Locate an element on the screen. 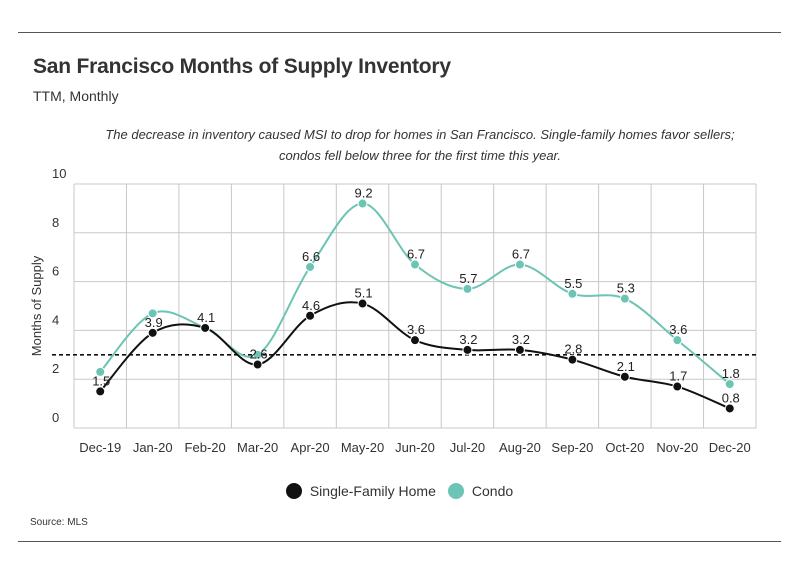 The width and height of the screenshot is (799, 575). data-label-single-family: 1.5 is located at coordinates (101, 380).